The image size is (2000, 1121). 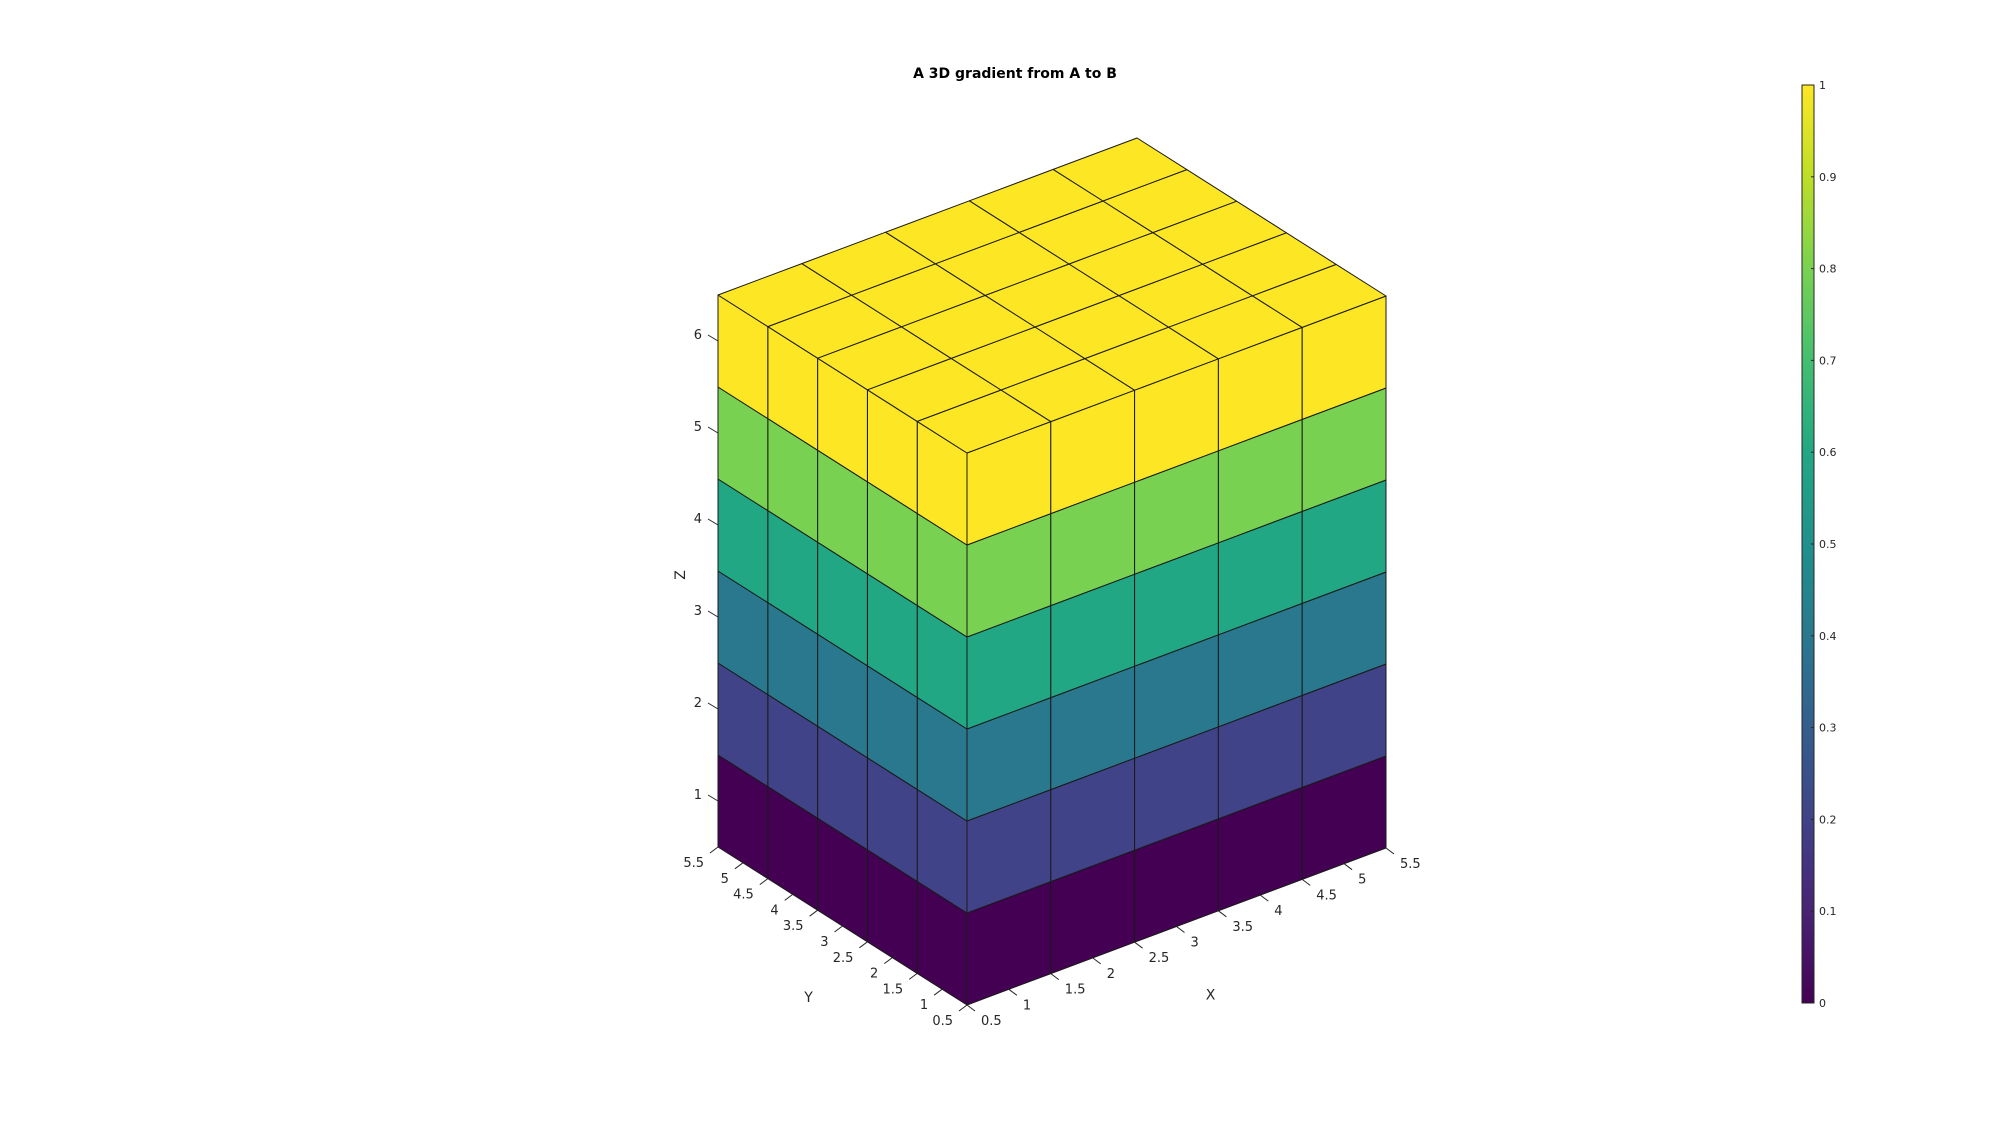 I want to click on x-tick-label: 3, so click(x=1195, y=943).